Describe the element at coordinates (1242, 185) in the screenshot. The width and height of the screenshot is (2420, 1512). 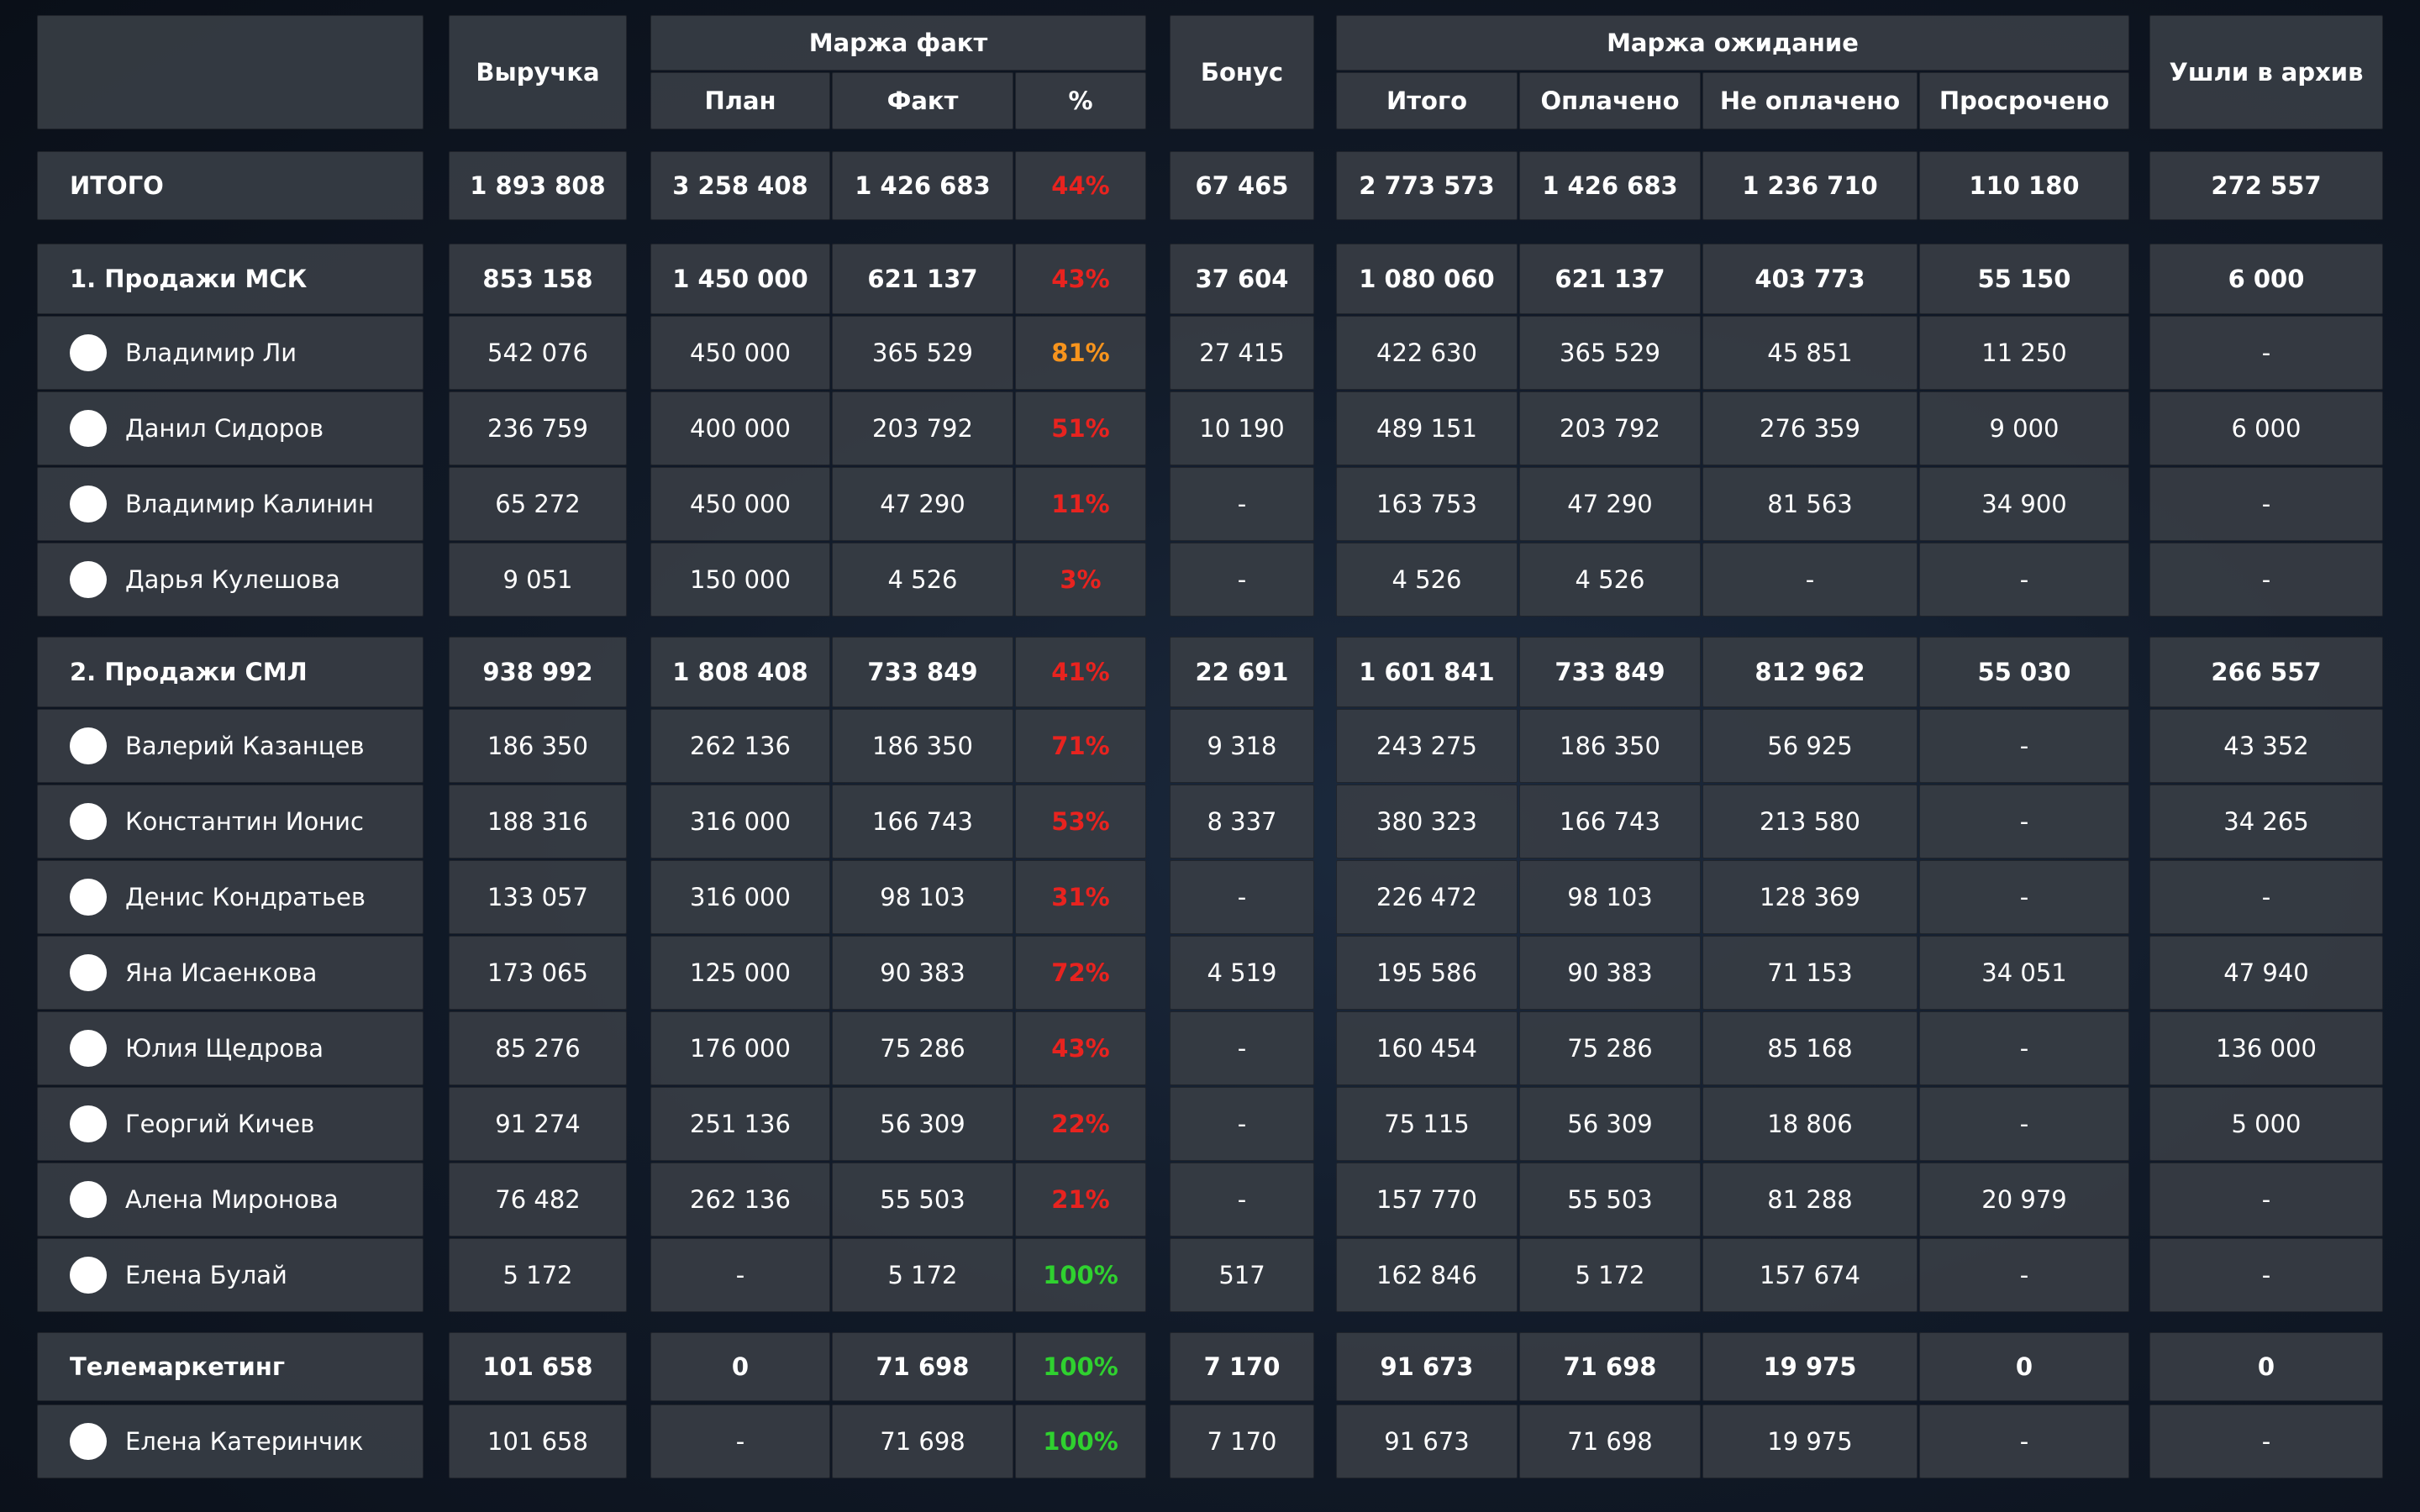
I see `total-row-bonus-cell: 67 465` at that location.